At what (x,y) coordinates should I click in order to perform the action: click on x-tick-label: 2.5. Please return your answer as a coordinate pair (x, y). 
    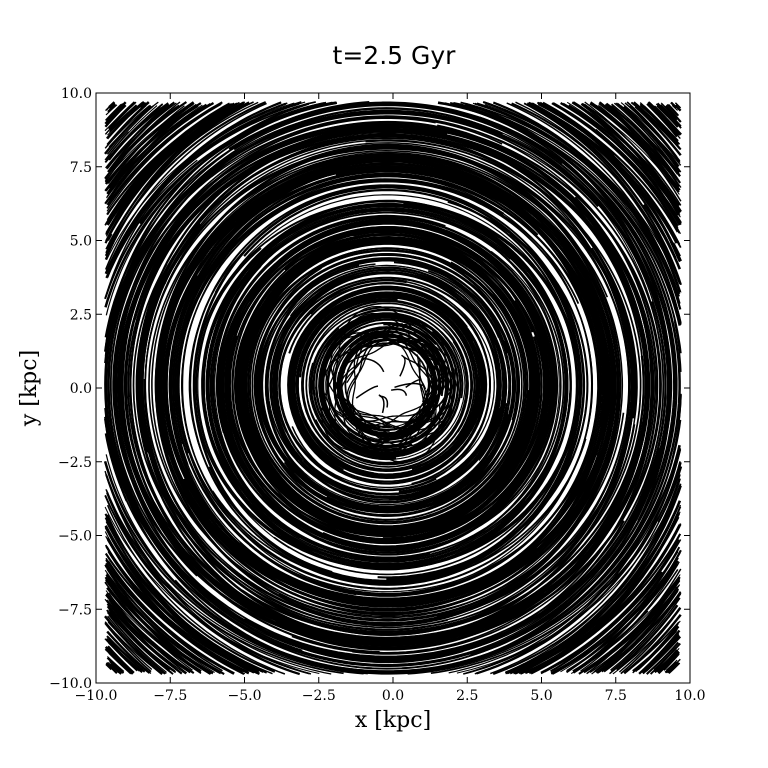
    Looking at the image, I should click on (467, 696).